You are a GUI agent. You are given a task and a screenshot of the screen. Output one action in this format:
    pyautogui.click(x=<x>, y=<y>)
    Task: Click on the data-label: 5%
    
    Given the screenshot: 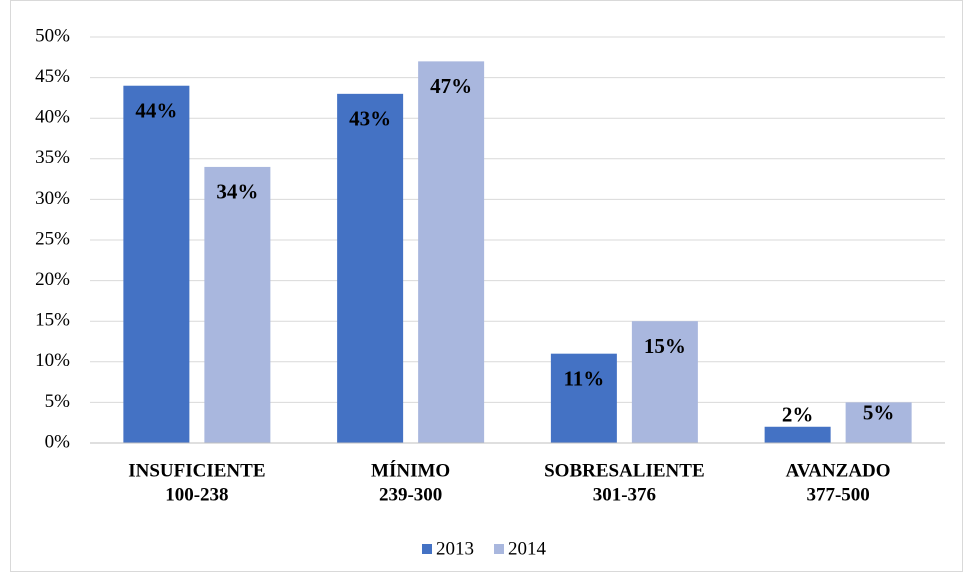 What is the action you would take?
    pyautogui.click(x=879, y=412)
    